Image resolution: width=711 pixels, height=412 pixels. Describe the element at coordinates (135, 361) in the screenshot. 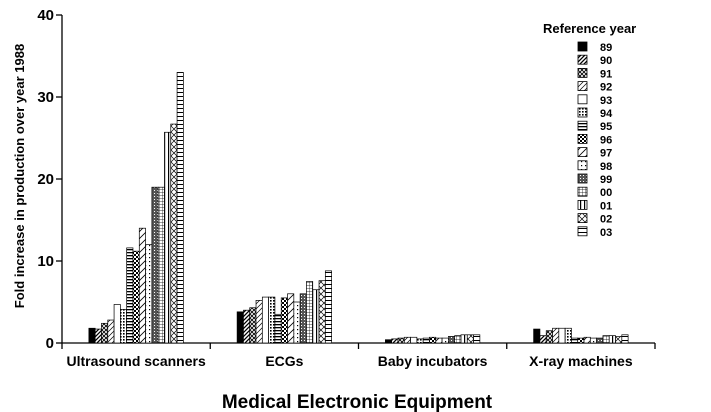

I see `x-category-label: Ultrasound scanners` at that location.